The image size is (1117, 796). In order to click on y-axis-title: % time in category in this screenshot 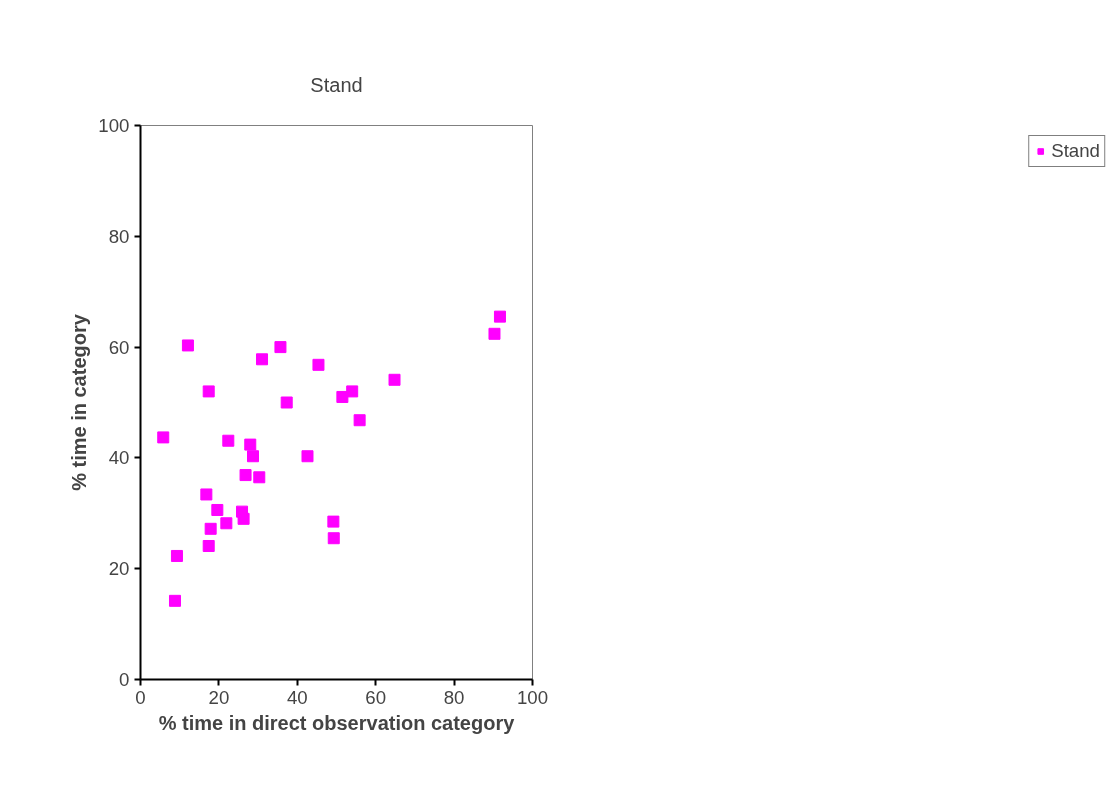, I will do `click(79, 402)`.